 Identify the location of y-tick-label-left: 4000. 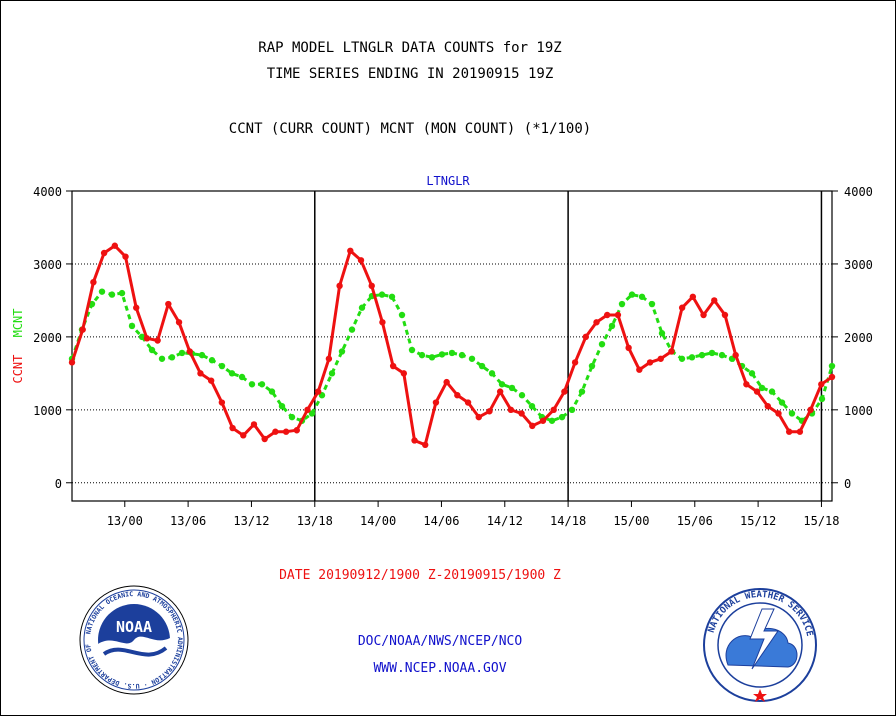
(47, 192).